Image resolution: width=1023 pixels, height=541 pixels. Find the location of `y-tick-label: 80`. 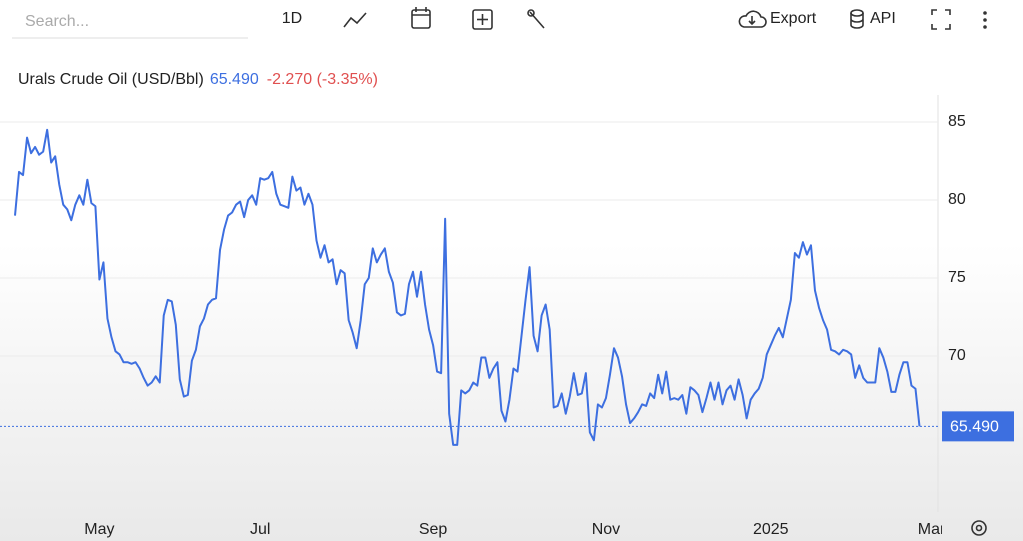

y-tick-label: 80 is located at coordinates (957, 199).